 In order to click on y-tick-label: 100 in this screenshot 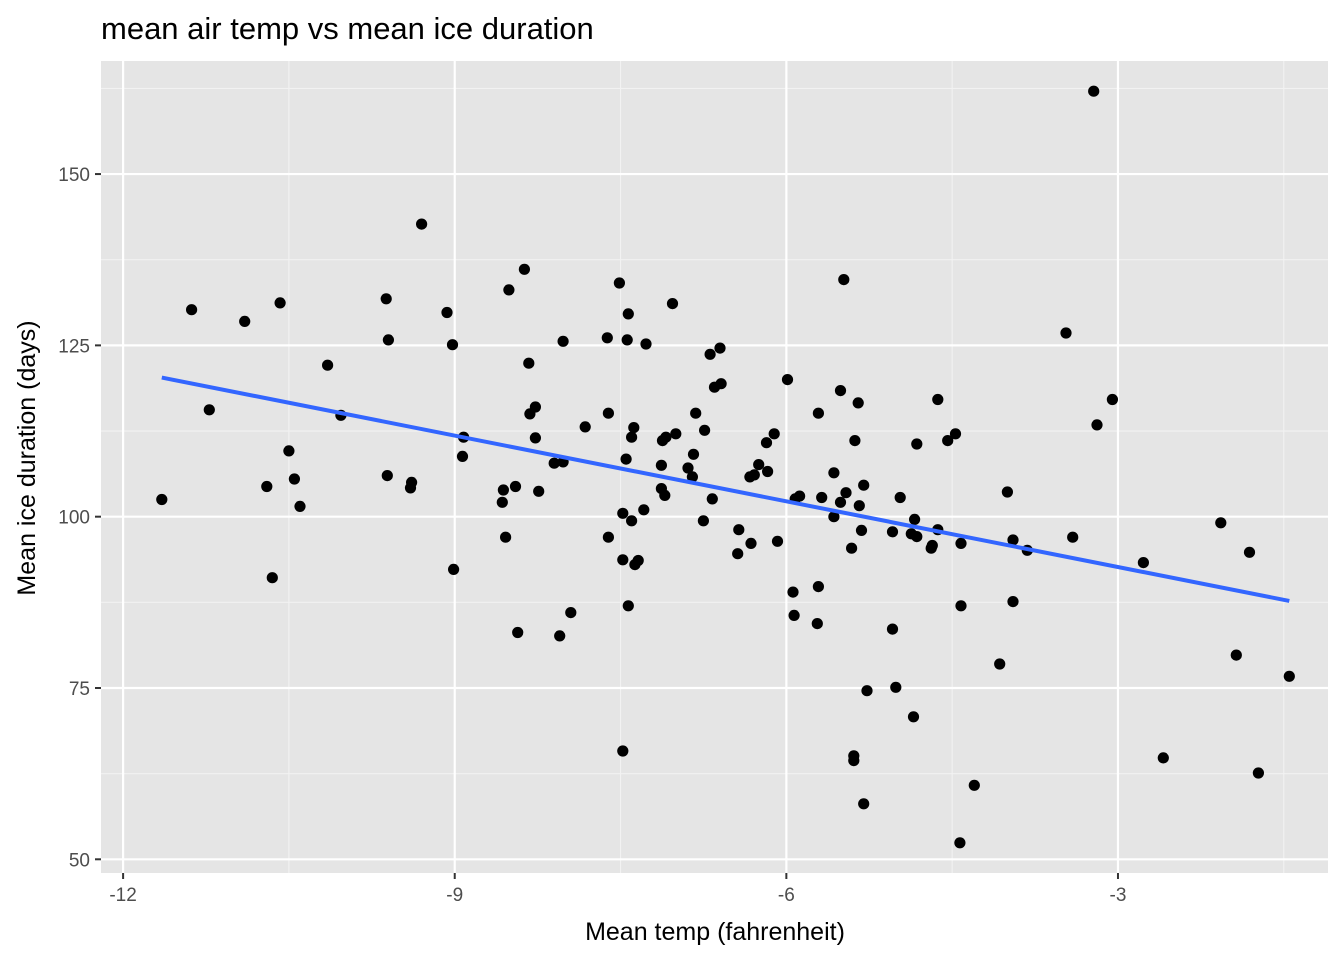, I will do `click(74, 518)`.